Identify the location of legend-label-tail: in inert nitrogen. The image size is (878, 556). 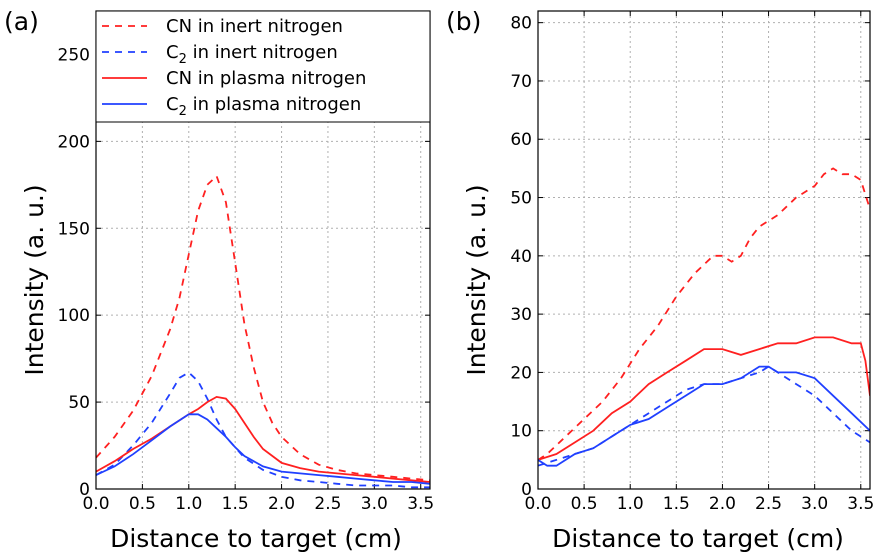
(262, 52).